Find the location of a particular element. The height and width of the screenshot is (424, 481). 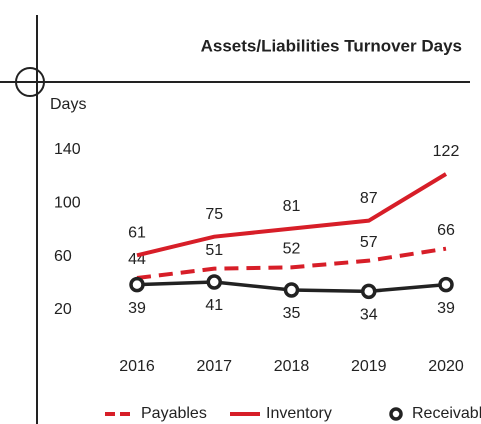

y-tick-label: 20 is located at coordinates (63, 309).